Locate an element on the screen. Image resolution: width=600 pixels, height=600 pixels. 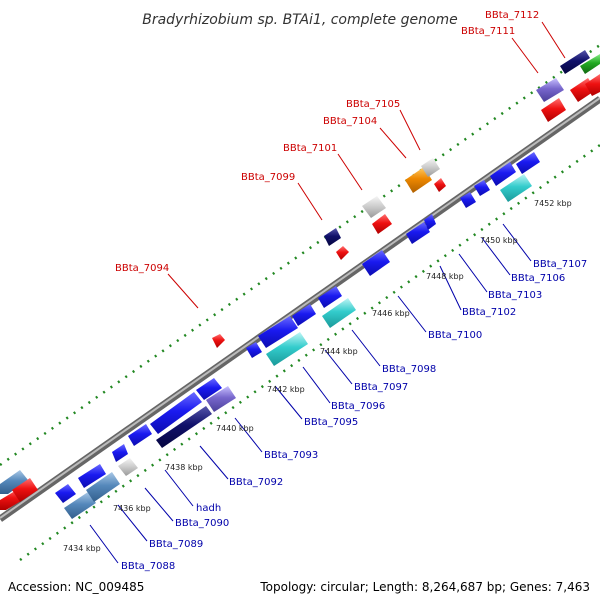
label-hadh: hadh is located at coordinates (208, 508).